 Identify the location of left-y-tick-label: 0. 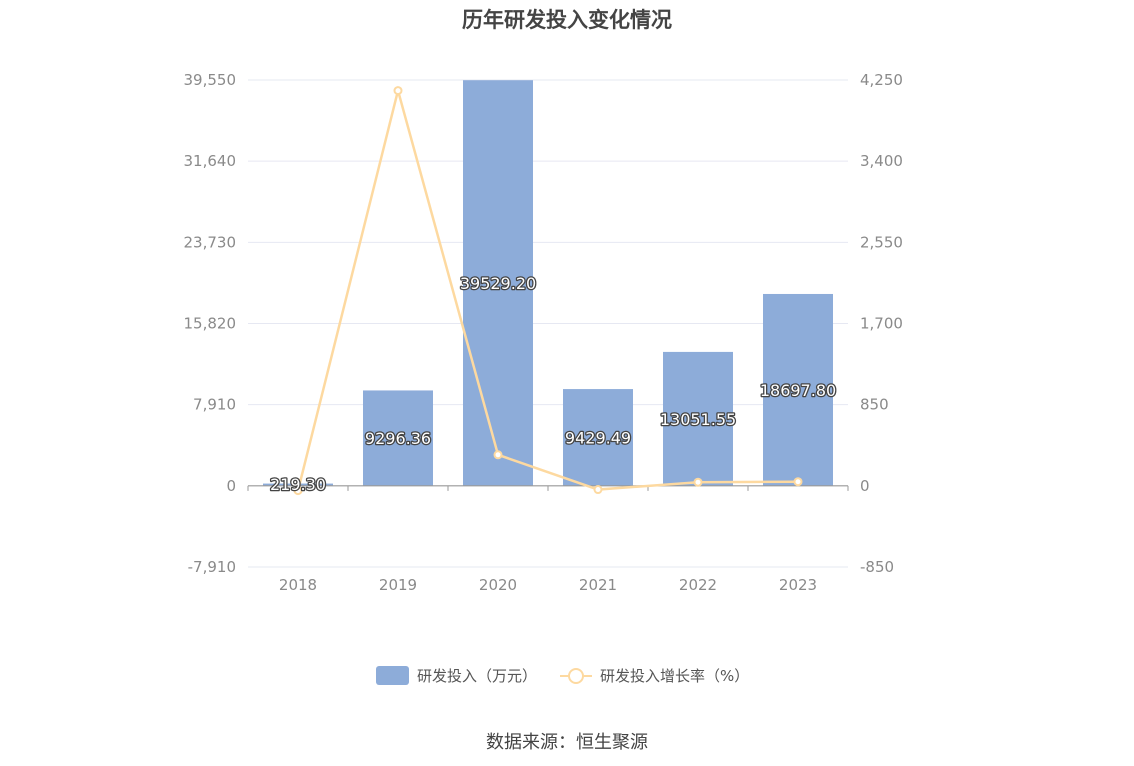
(231, 486).